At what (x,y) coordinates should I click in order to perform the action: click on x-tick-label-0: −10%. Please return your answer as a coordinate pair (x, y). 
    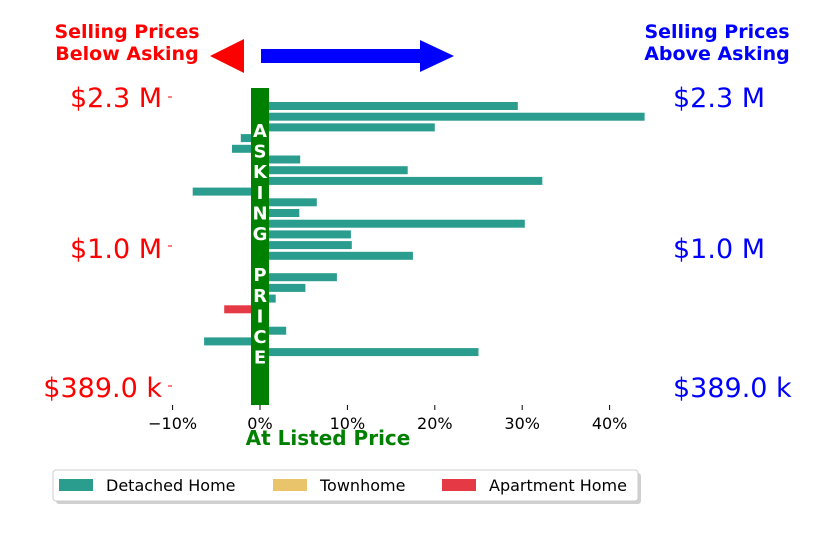
    Looking at the image, I should click on (172, 423).